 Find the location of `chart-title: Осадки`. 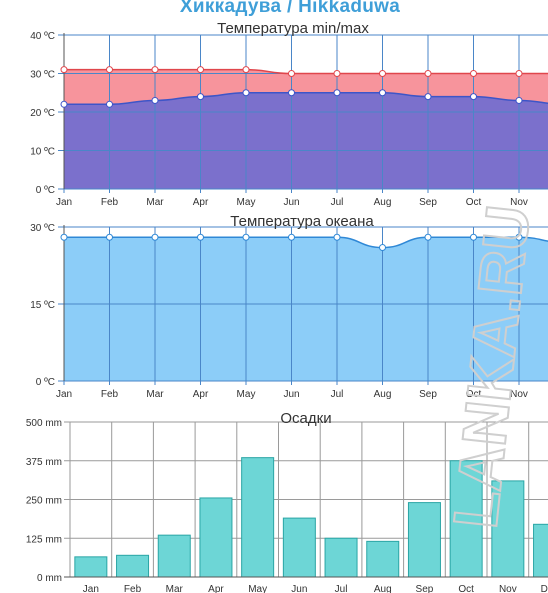

chart-title: Осадки is located at coordinates (305, 418).